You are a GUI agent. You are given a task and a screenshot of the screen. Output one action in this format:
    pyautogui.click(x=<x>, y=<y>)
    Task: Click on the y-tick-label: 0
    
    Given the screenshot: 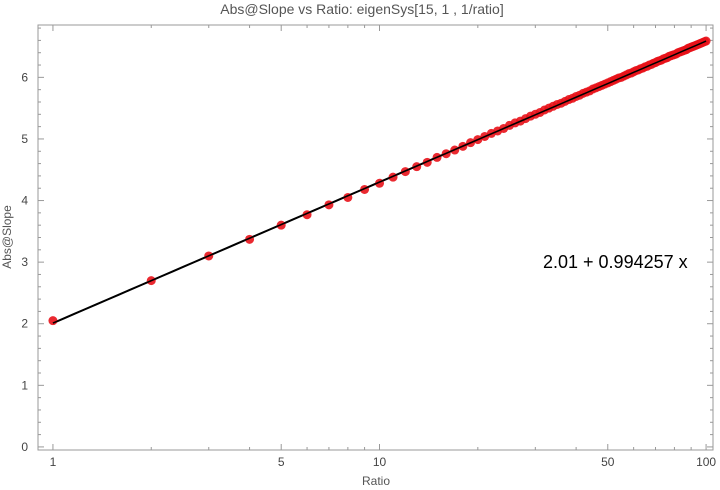 What is the action you would take?
    pyautogui.click(x=24, y=447)
    